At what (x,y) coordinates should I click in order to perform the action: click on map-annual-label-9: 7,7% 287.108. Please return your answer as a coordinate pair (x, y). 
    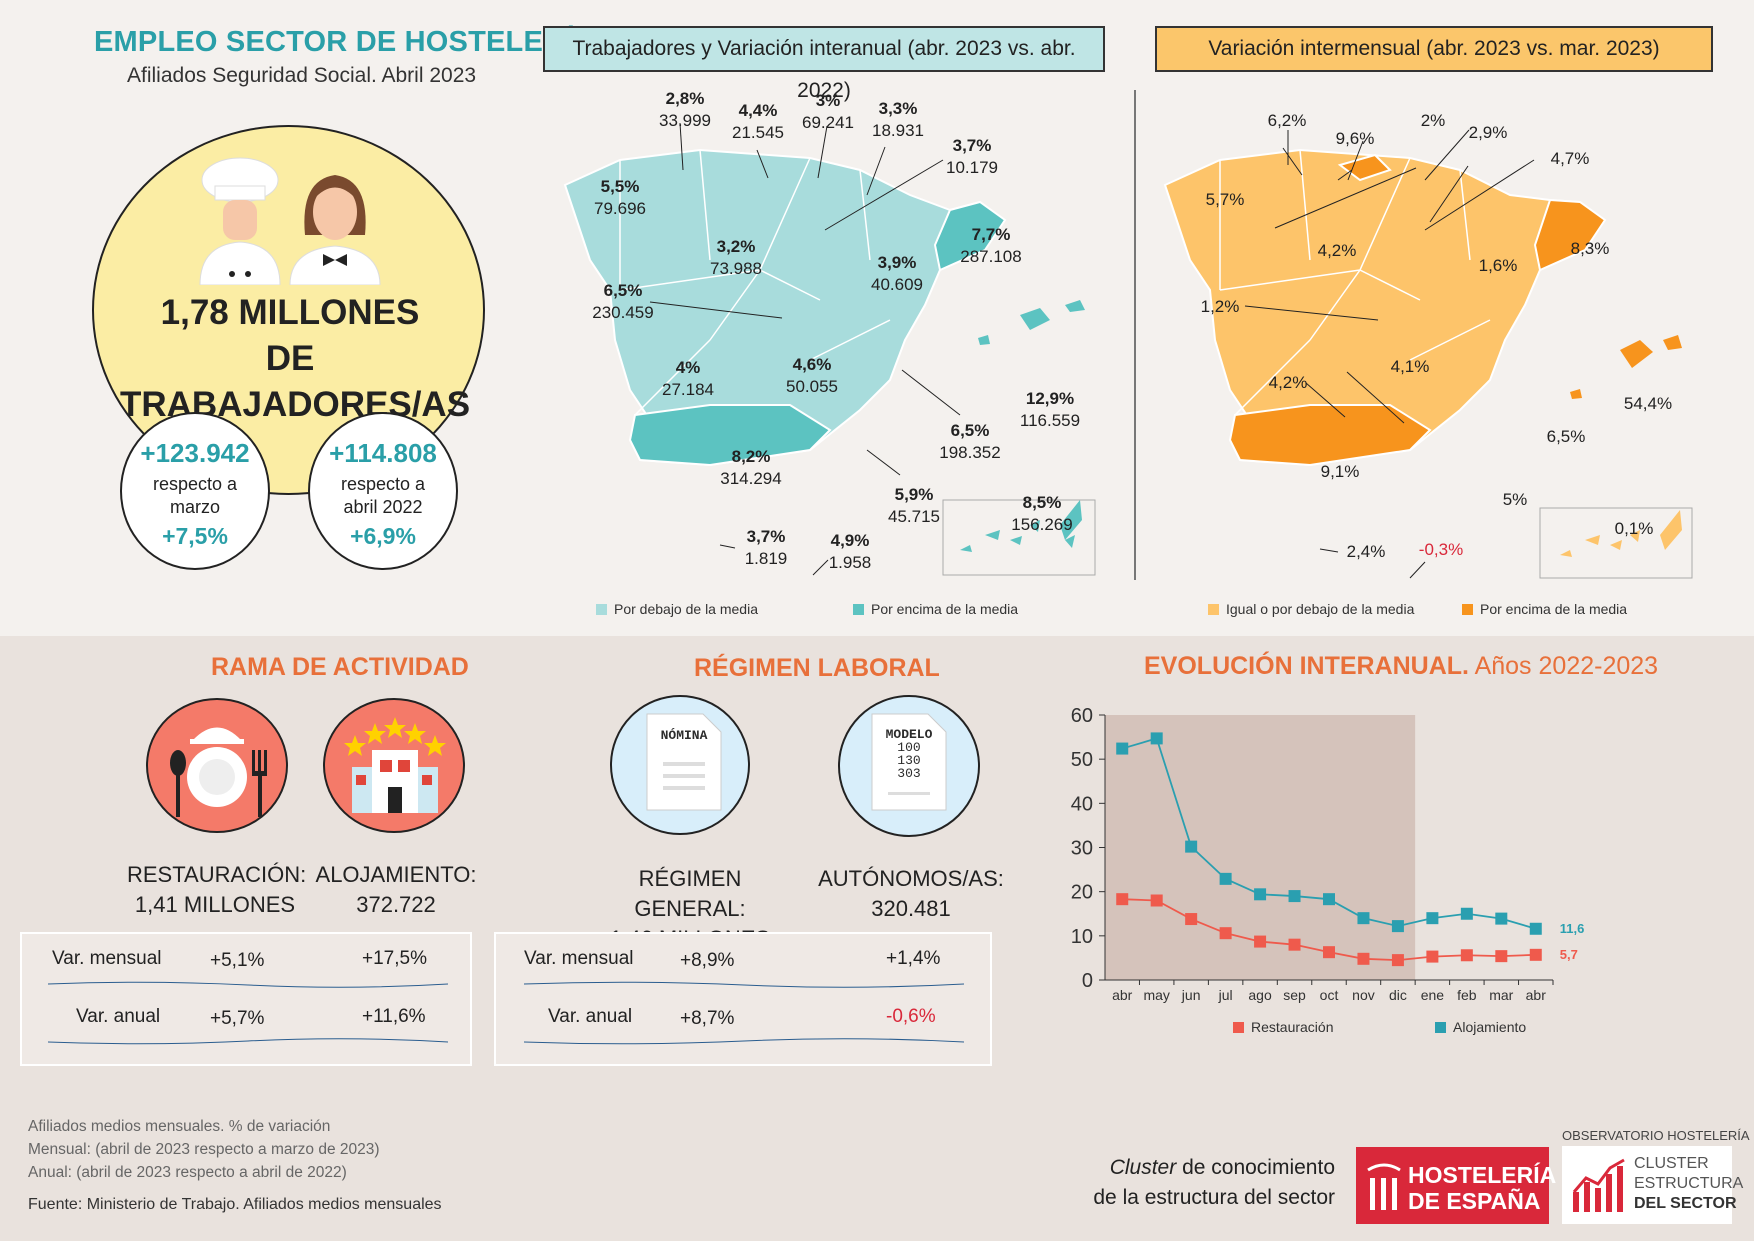
    Looking at the image, I should click on (991, 245).